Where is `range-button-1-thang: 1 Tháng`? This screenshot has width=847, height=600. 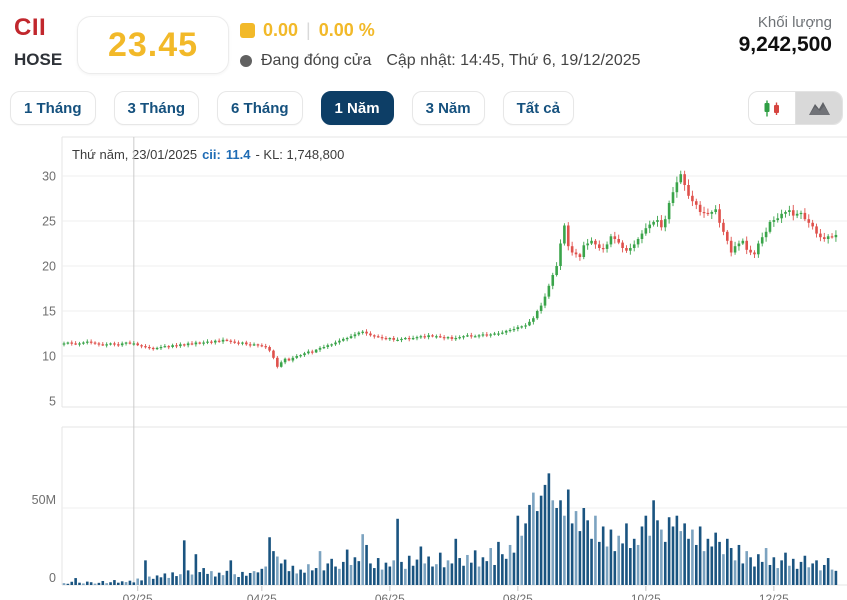
range-button-1-thang: 1 Tháng is located at coordinates (53, 108).